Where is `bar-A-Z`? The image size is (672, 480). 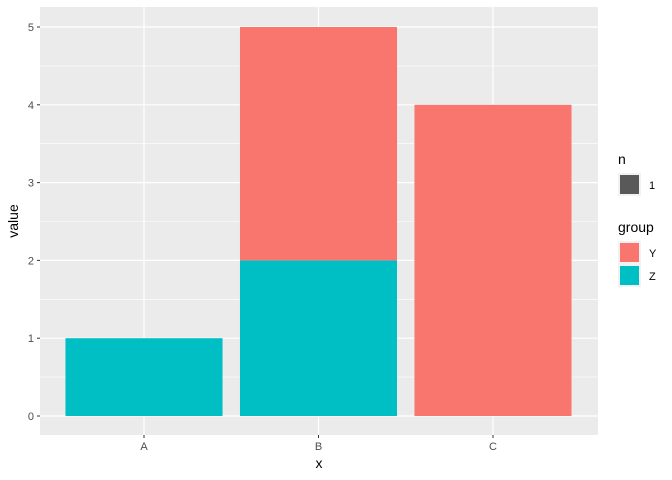 bar-A-Z is located at coordinates (144, 377).